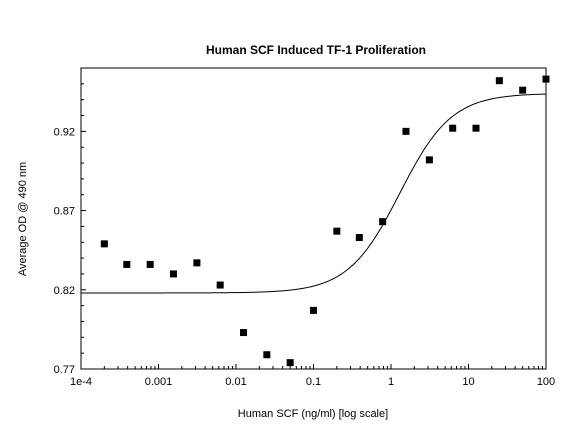 This screenshot has width=570, height=437. What do you see at coordinates (64, 291) in the screenshot?
I see `y-tick-label: 0.82` at bounding box center [64, 291].